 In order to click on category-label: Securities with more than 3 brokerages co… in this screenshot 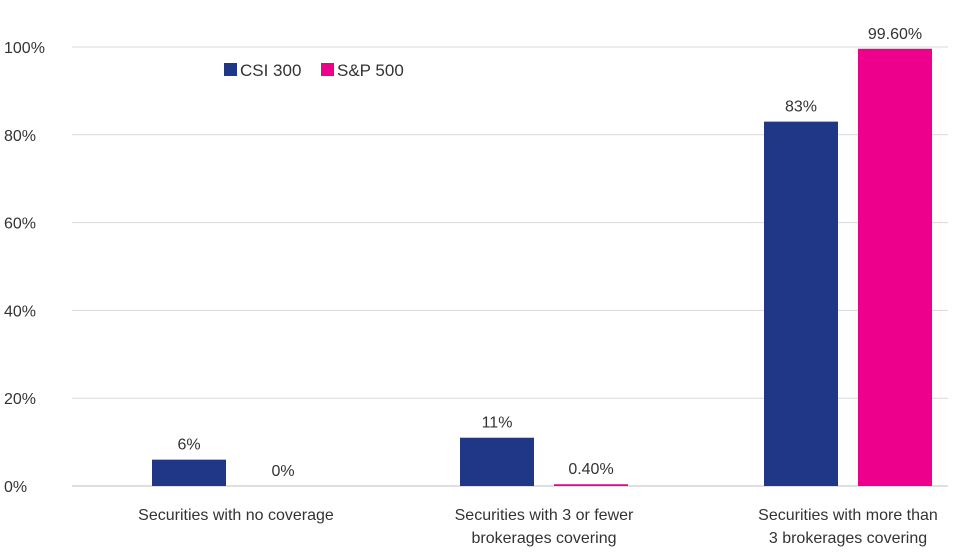, I will do `click(848, 527)`.